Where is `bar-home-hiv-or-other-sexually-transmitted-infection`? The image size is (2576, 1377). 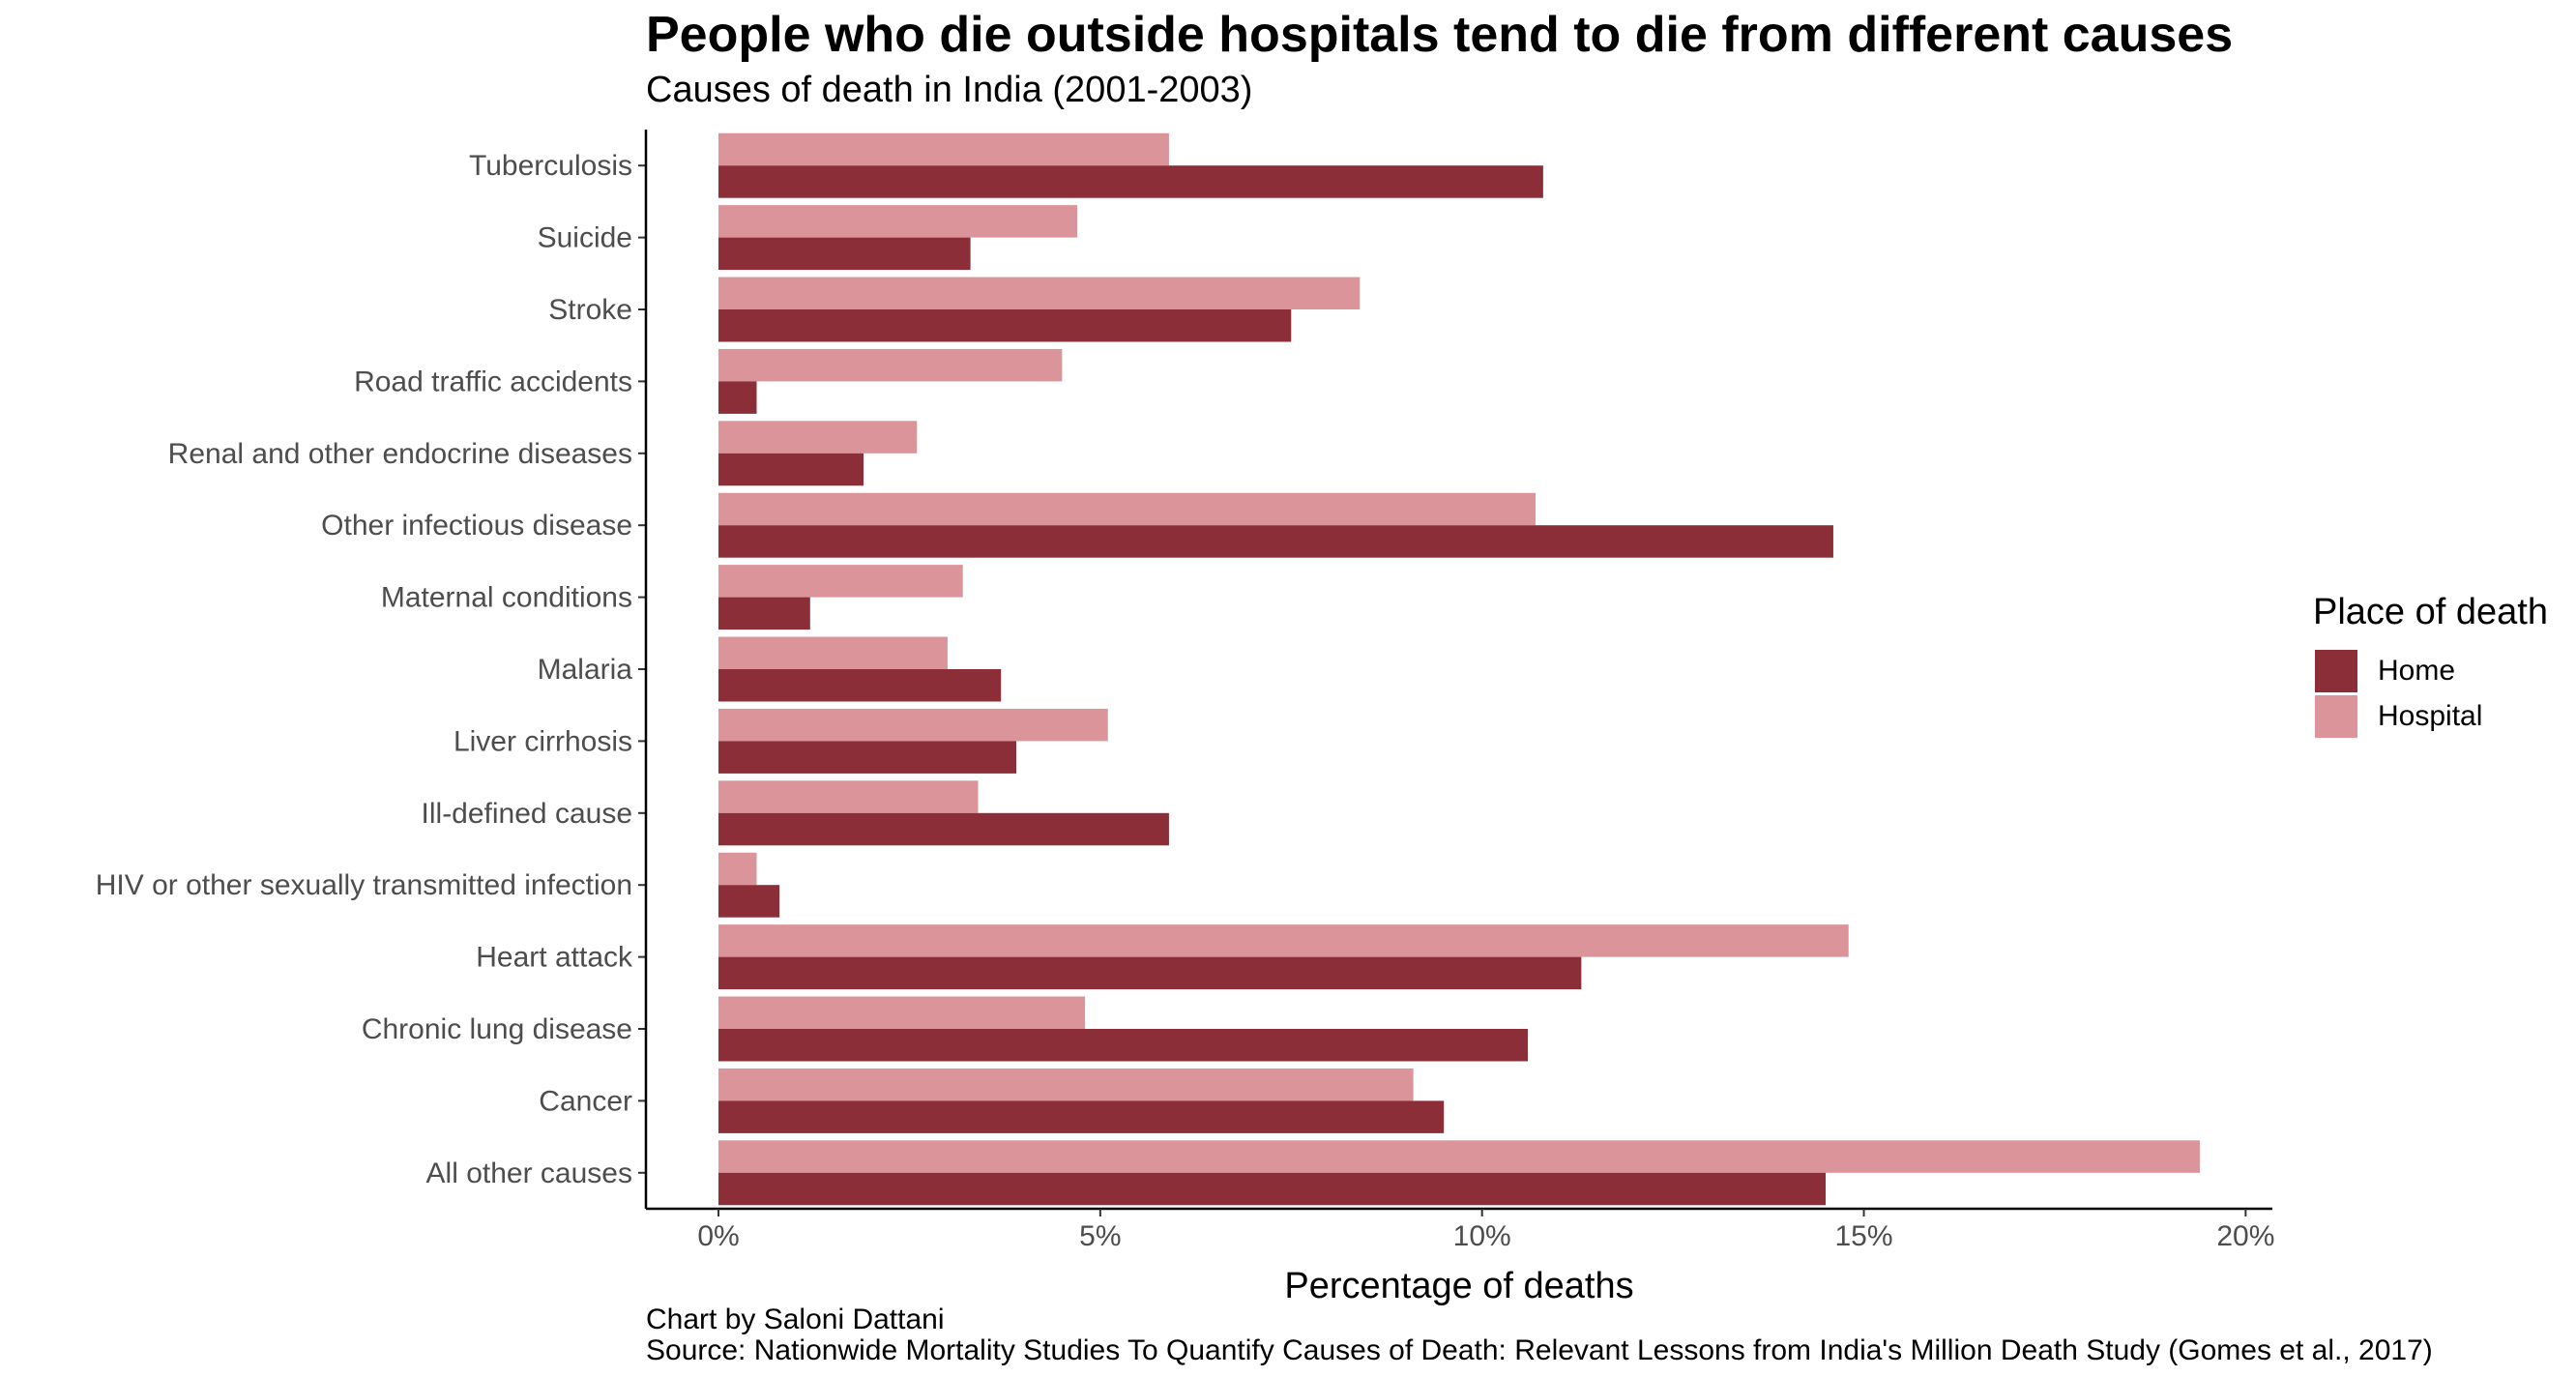
bar-home-hiv-or-other-sexually-transmitted-infection is located at coordinates (749, 901).